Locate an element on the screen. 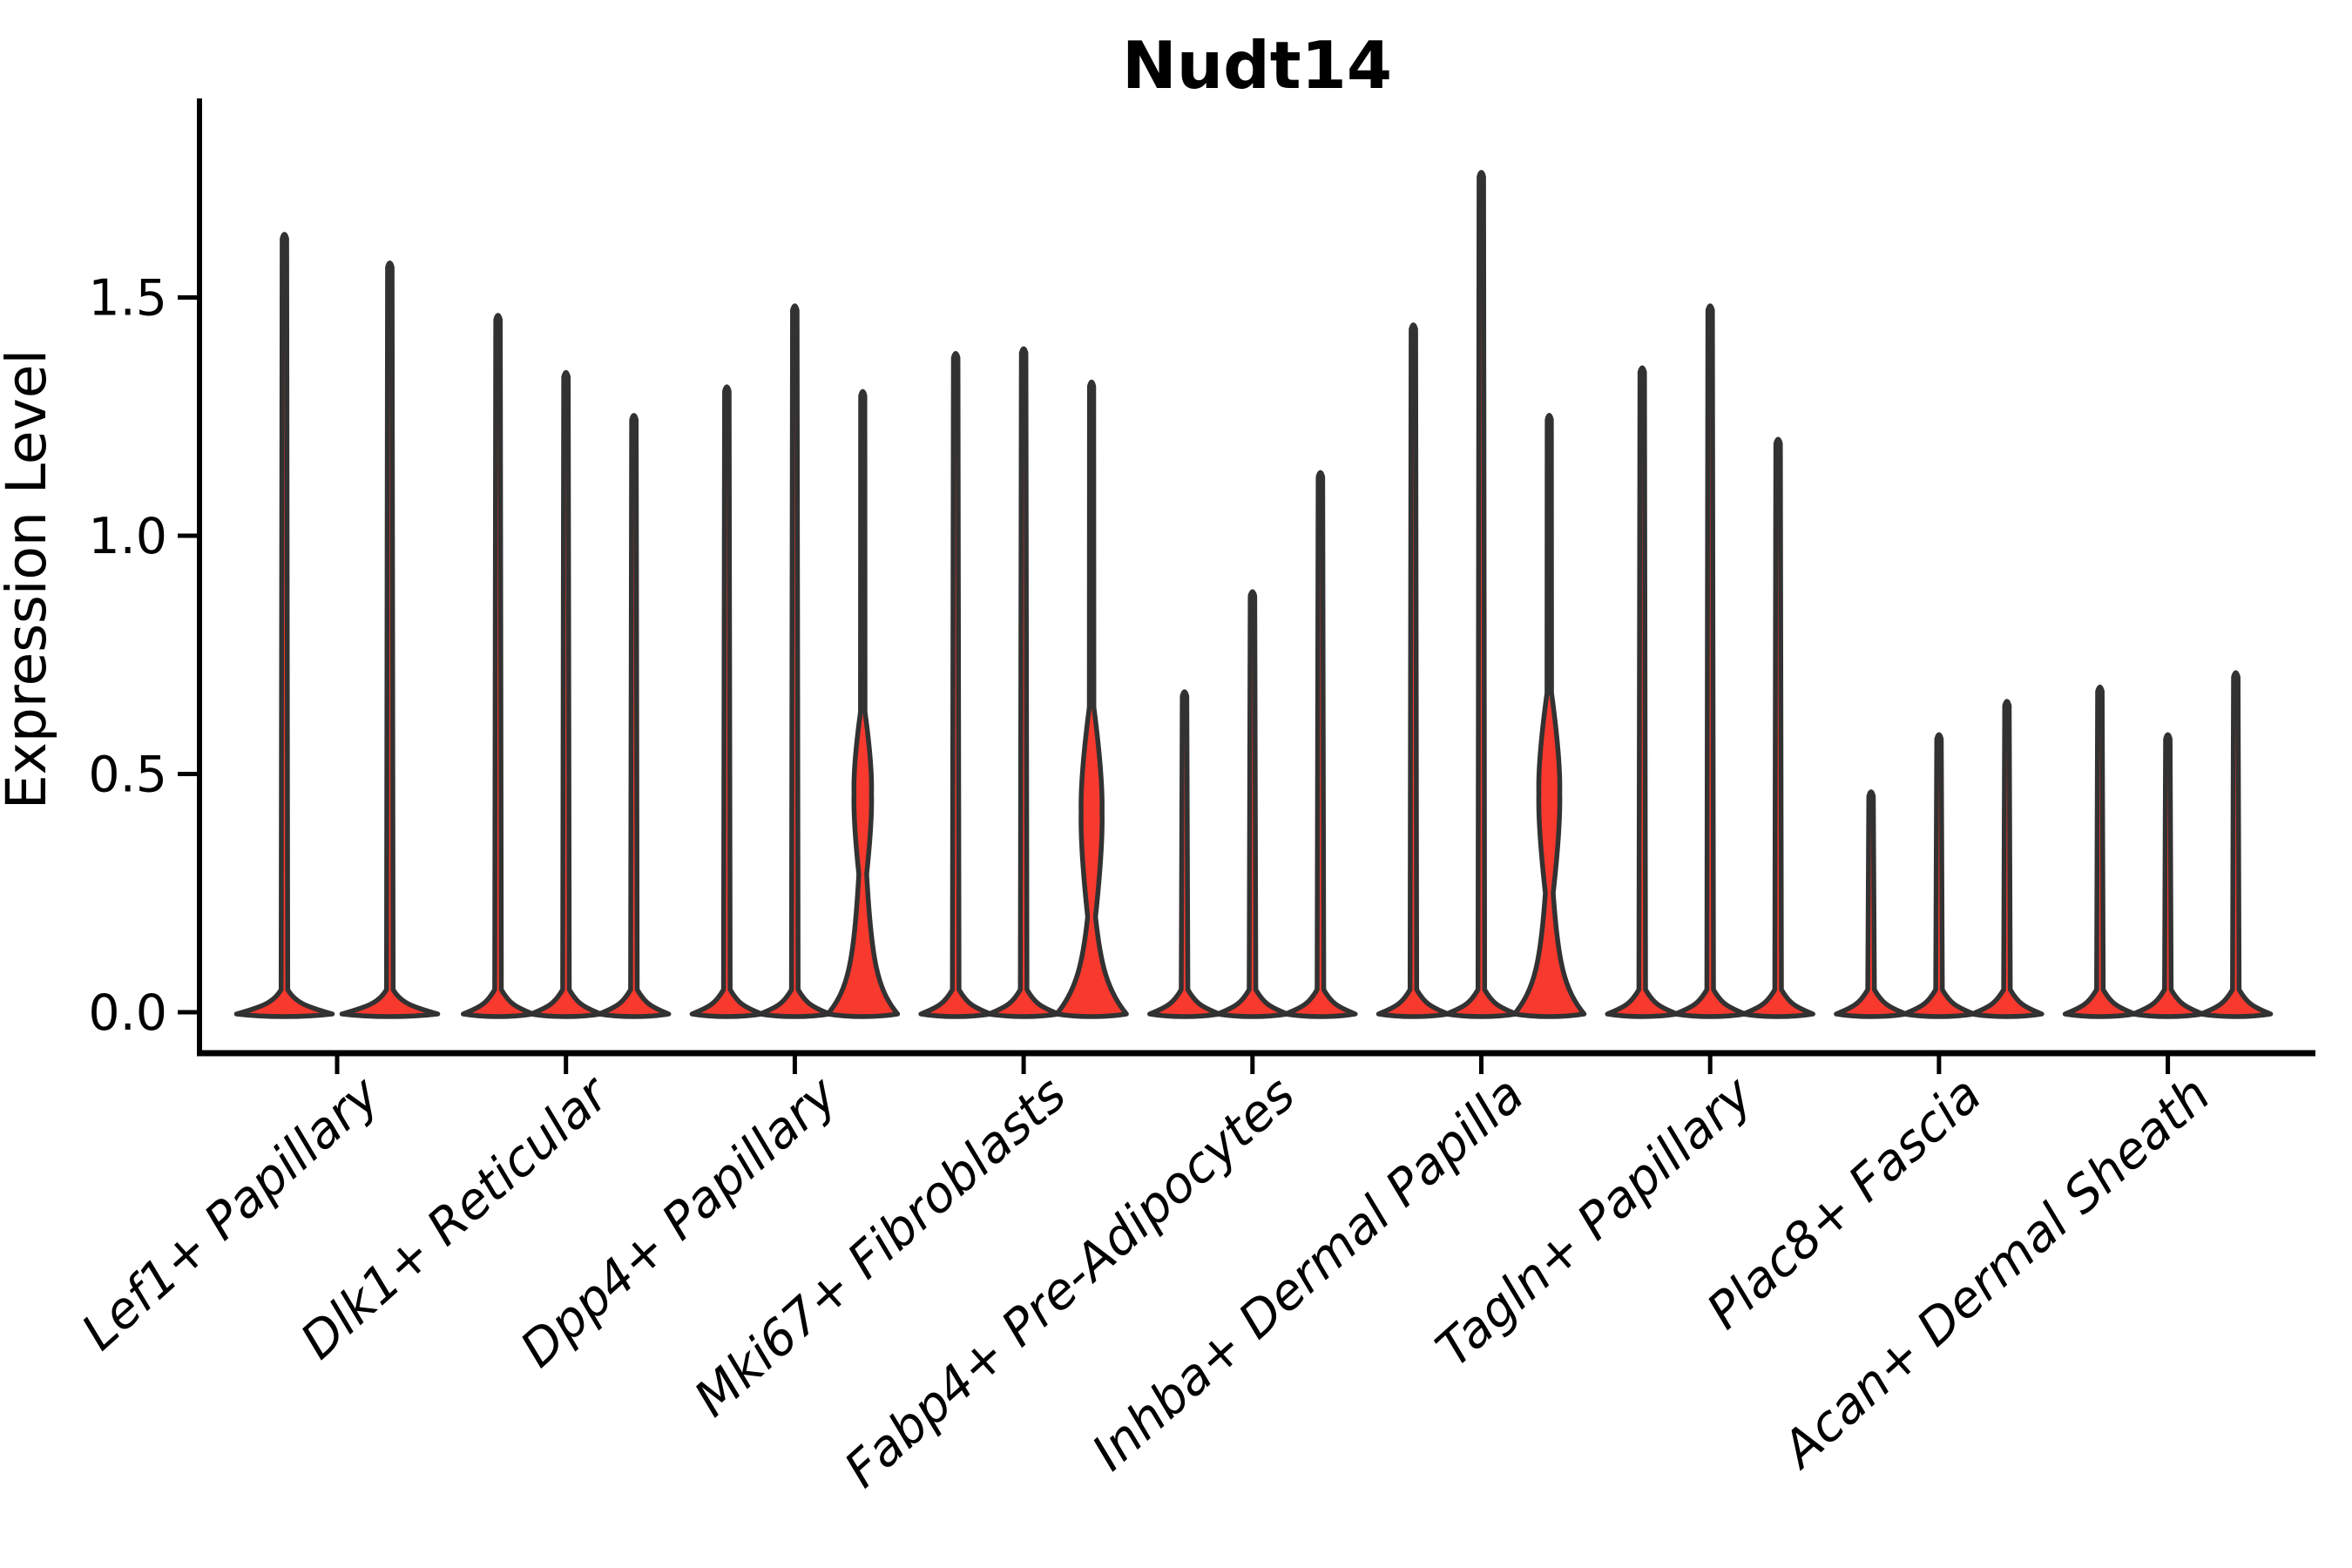 The image size is (2352, 1568). x-tick-label-fabp4-pre-adipocytes: Fabp4+ Pre-Adipocytes is located at coordinates (1070, 1281).